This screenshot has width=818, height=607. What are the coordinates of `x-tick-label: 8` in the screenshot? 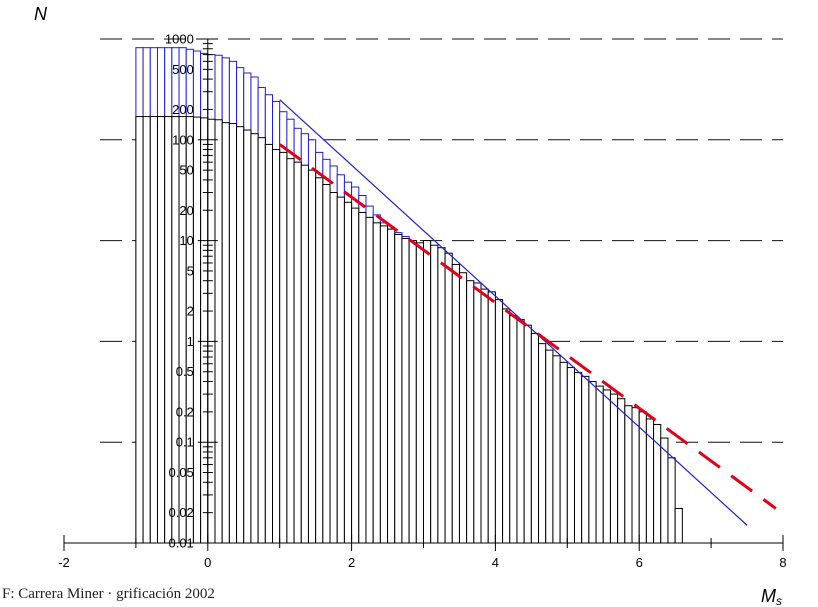 It's located at (782, 562).